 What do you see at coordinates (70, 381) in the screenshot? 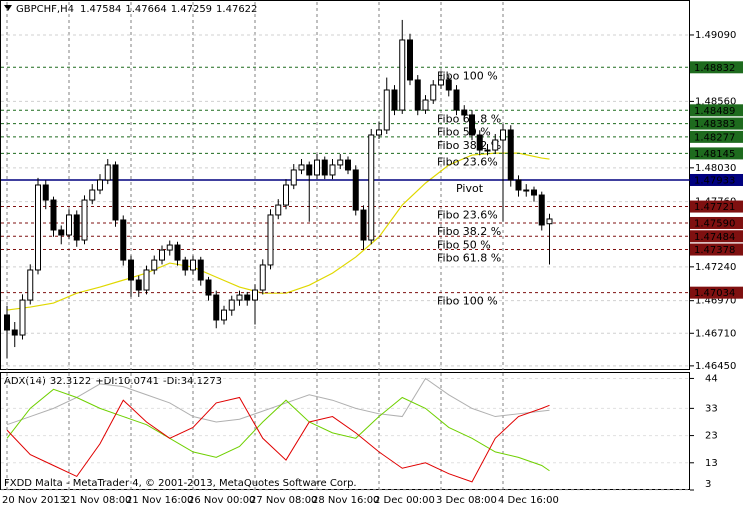
I see `legend-value: 32.3122` at bounding box center [70, 381].